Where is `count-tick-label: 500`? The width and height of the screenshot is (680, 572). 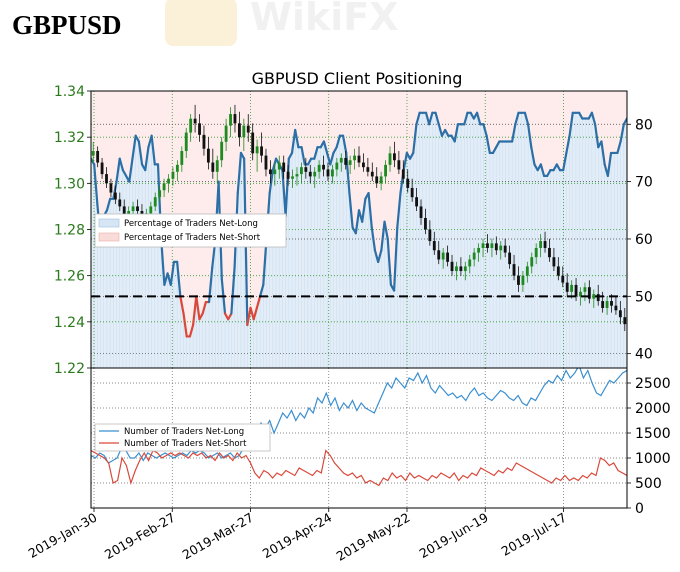
count-tick-label: 500 is located at coordinates (648, 484).